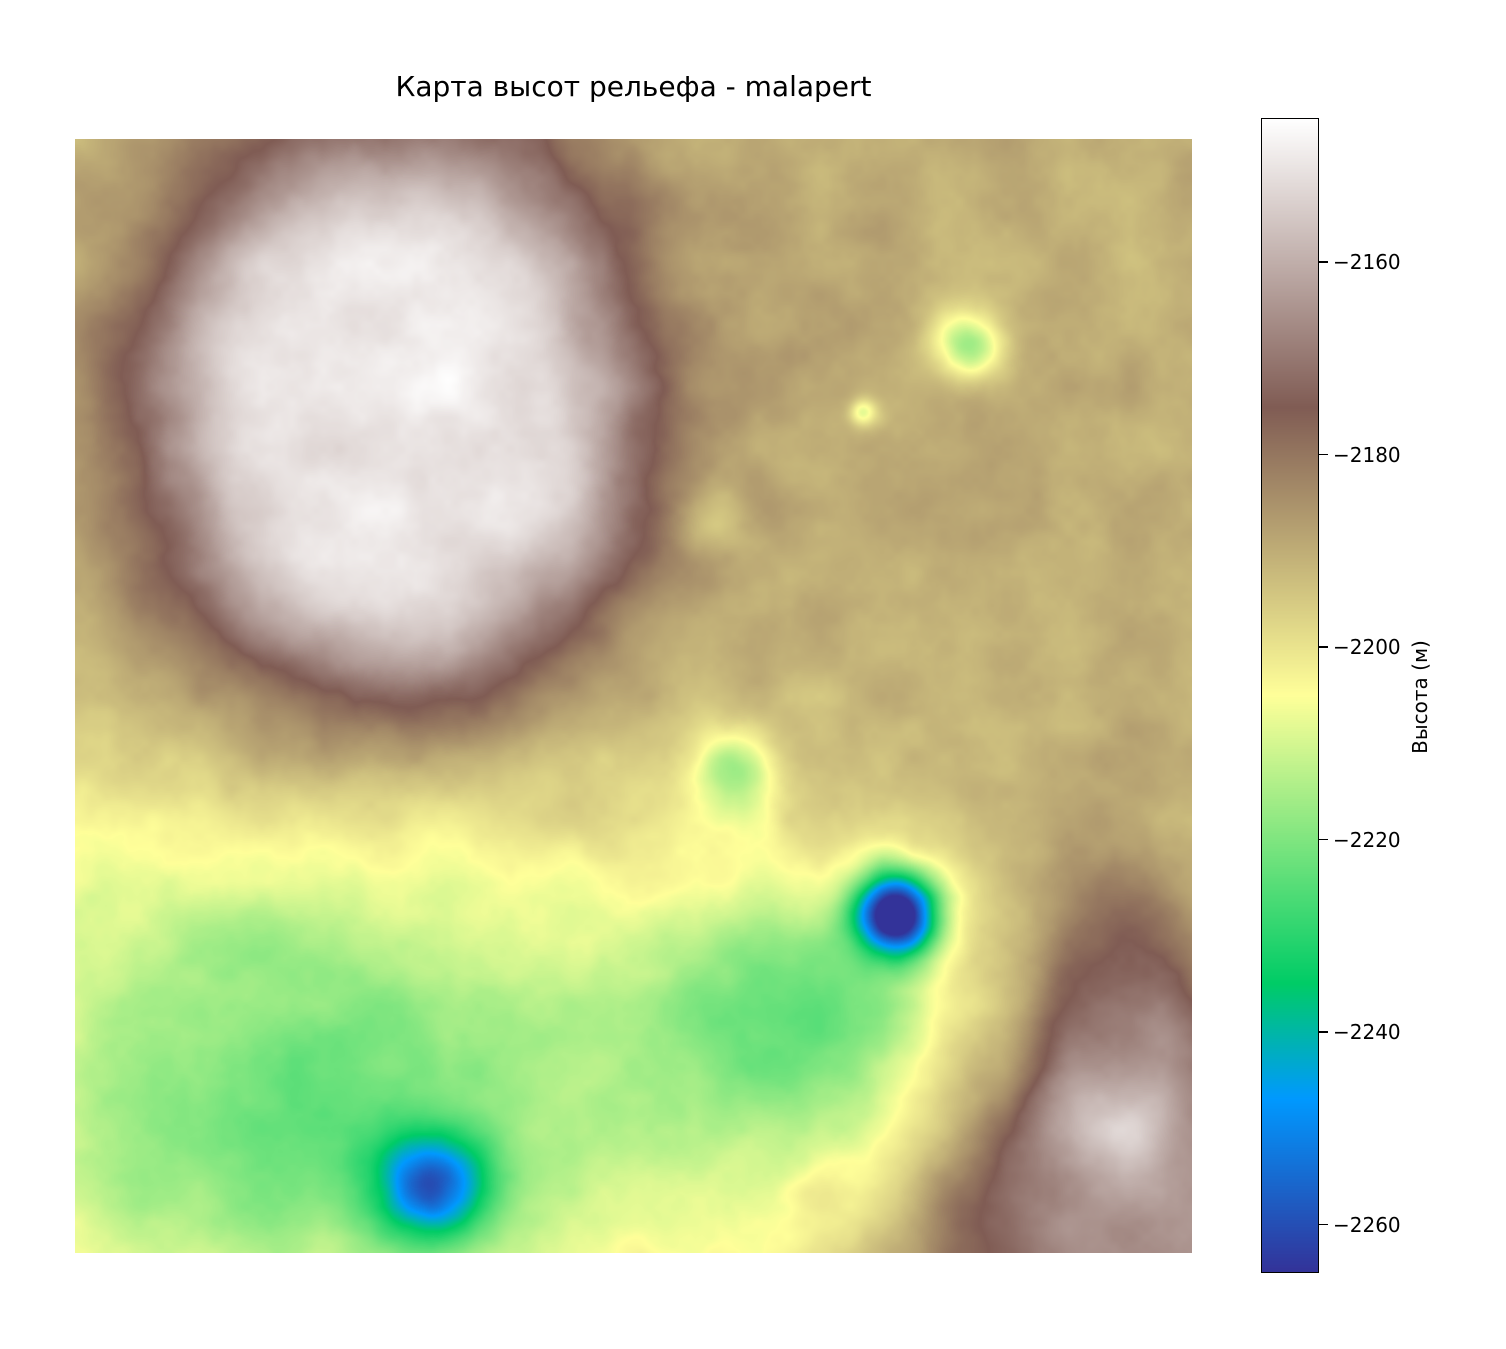  Describe the element at coordinates (1367, 1224) in the screenshot. I see `colorbar-tick-label: −2260` at that location.